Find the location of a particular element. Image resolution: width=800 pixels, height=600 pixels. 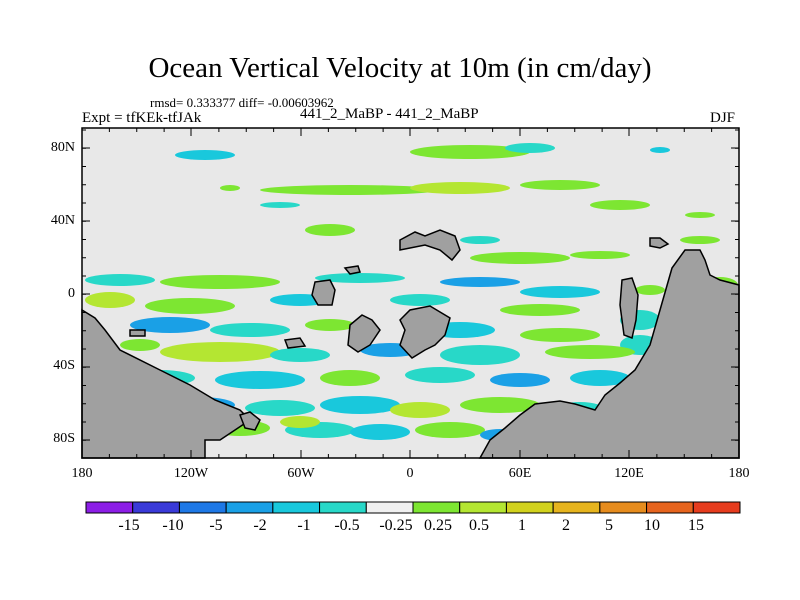

colorbar-label: 2 is located at coordinates (566, 525).